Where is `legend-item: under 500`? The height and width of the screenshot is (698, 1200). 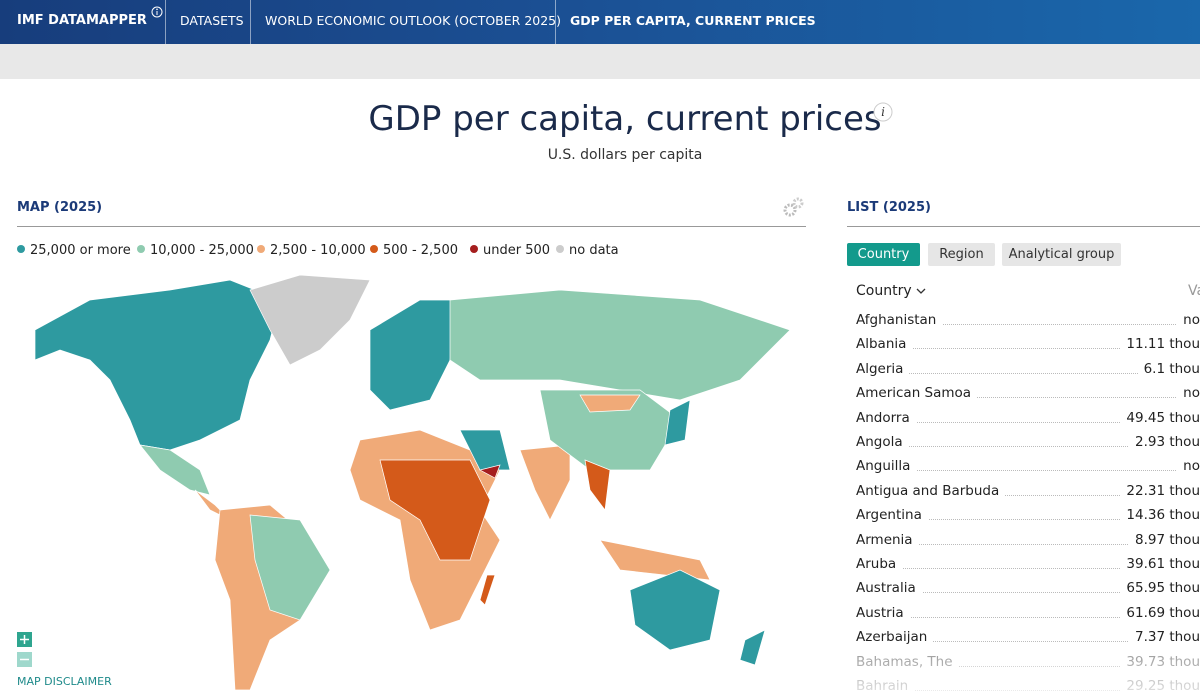 legend-item: under 500 is located at coordinates (510, 250).